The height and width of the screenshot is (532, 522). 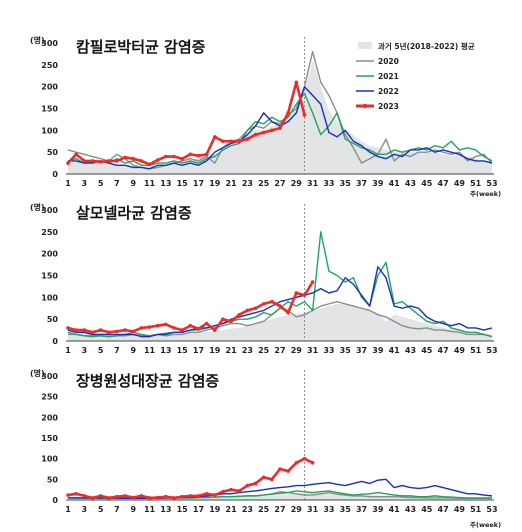 What do you see at coordinates (427, 350) in the screenshot?
I see `x-tick-label: 45` at bounding box center [427, 350].